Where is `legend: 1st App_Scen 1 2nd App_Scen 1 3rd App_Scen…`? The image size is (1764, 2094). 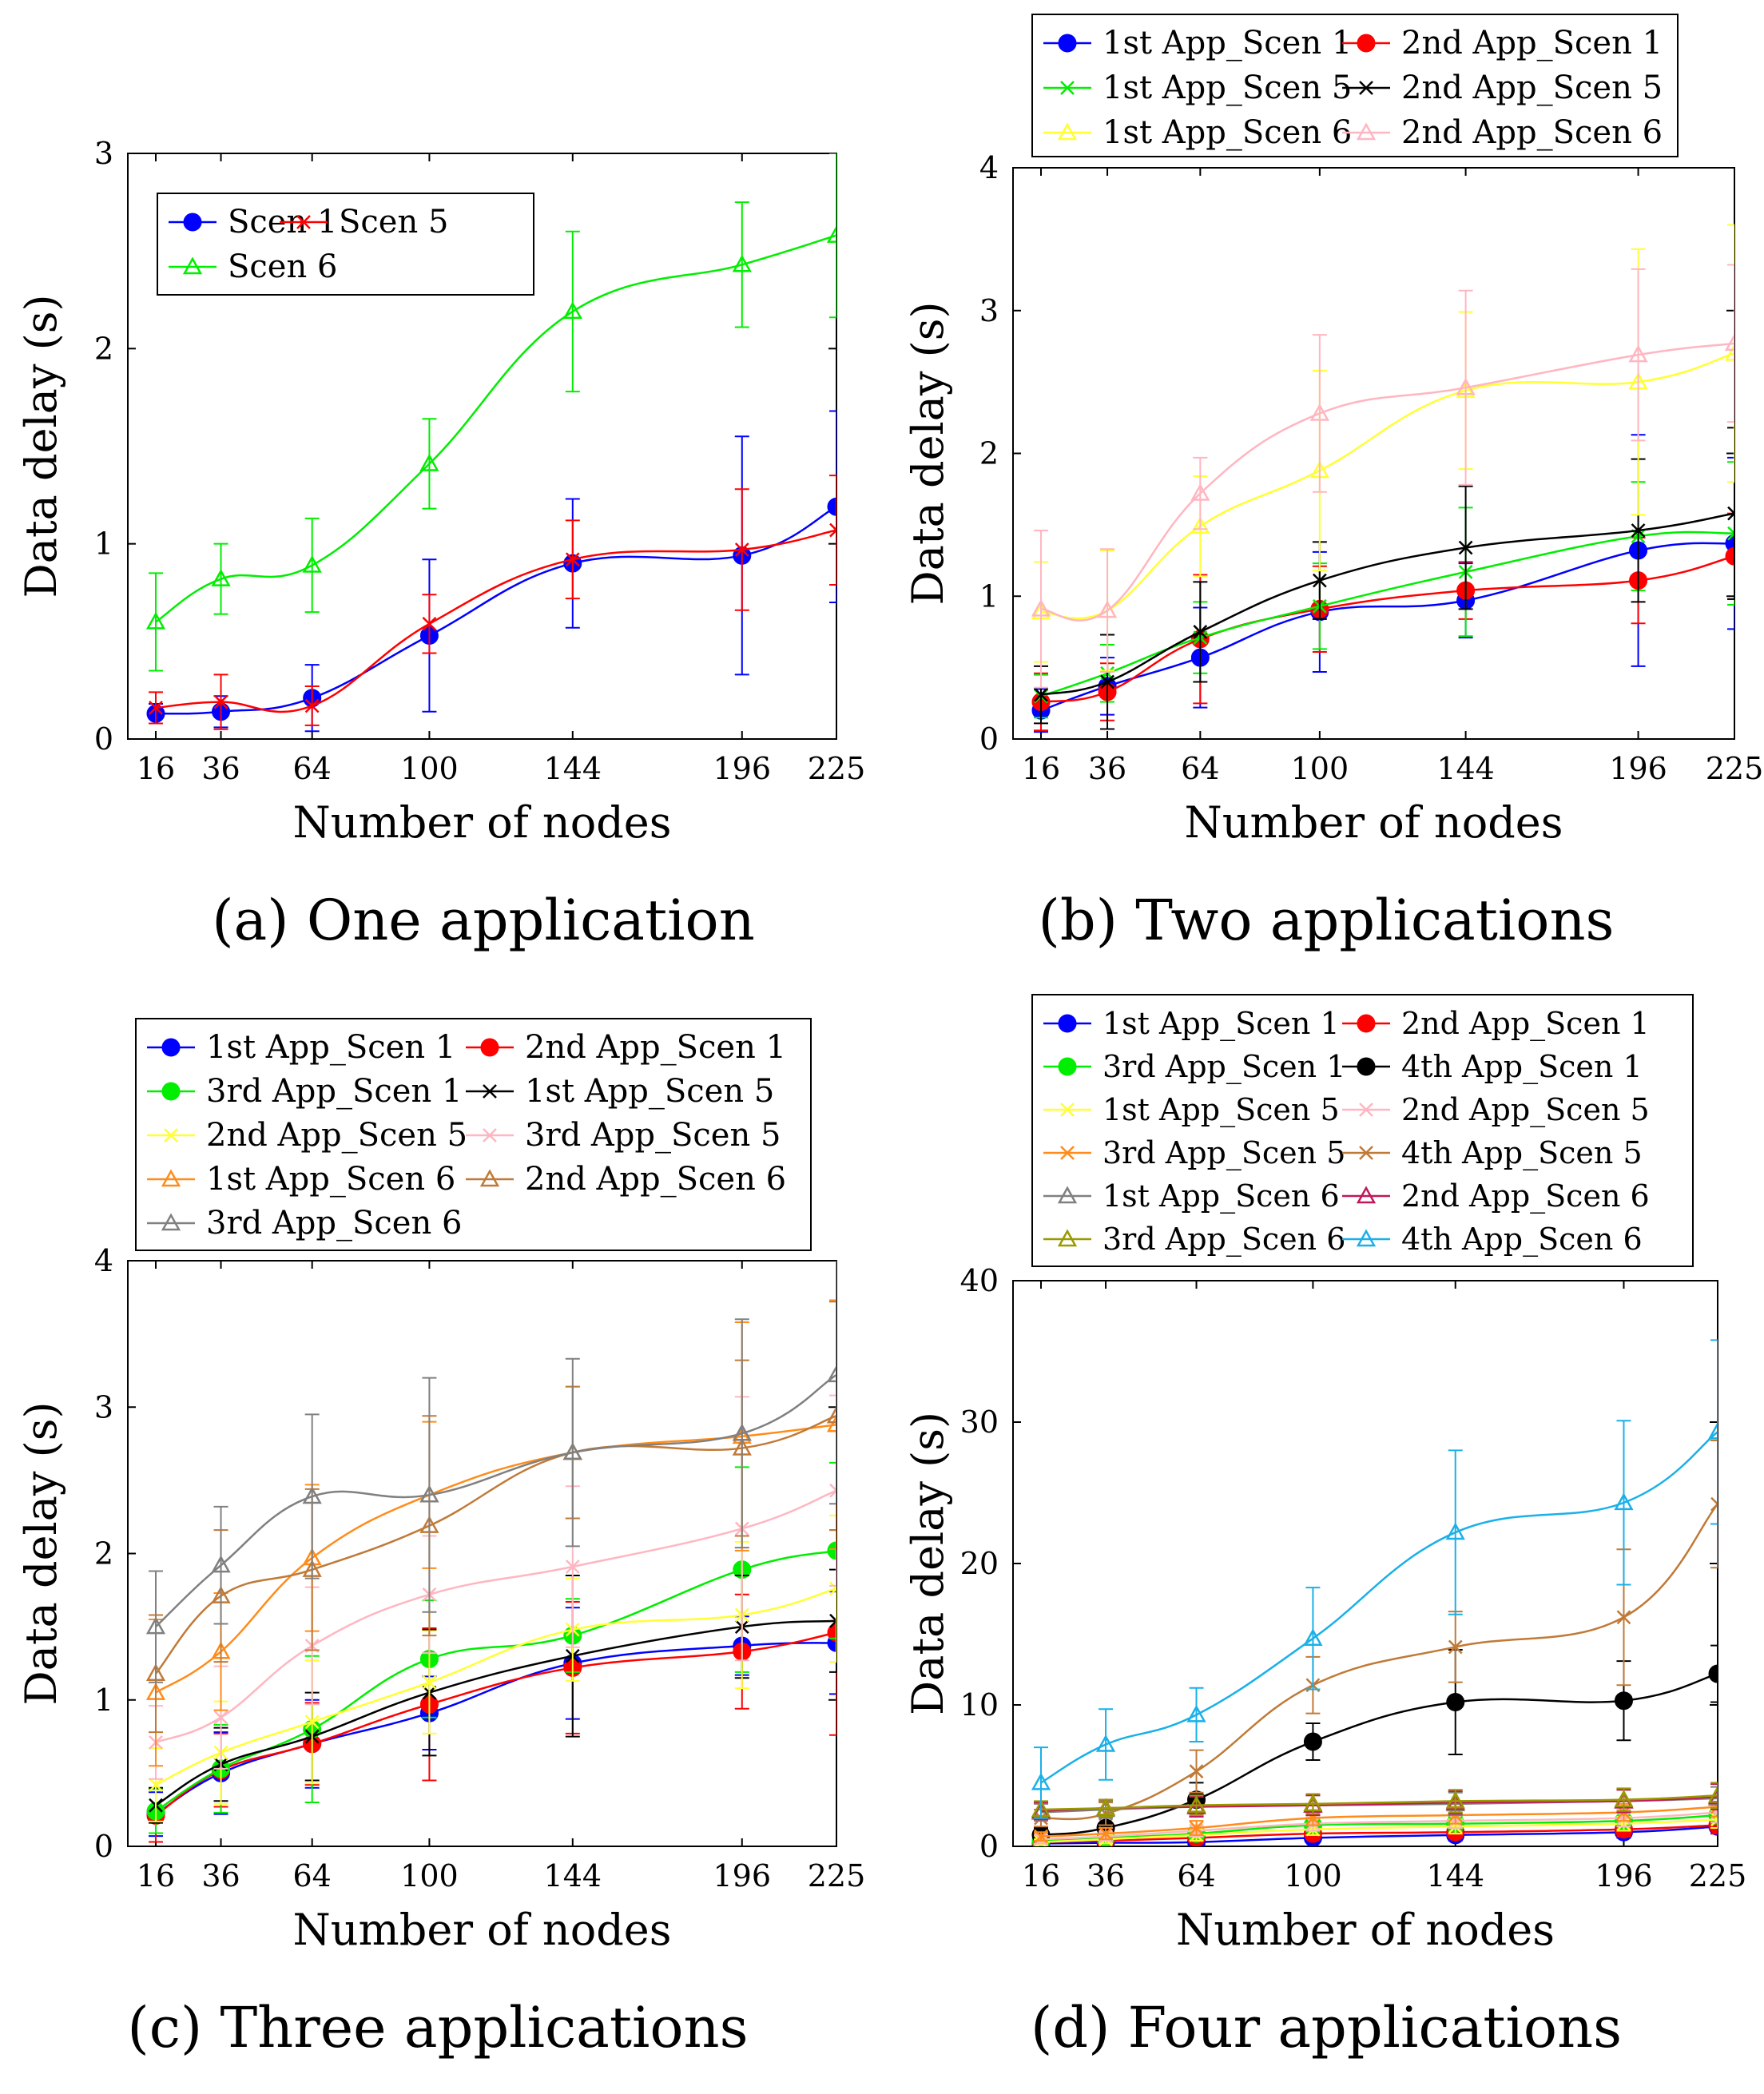 legend: 1st App_Scen 1 2nd App_Scen 1 3rd App_Scen… is located at coordinates (474, 1134).